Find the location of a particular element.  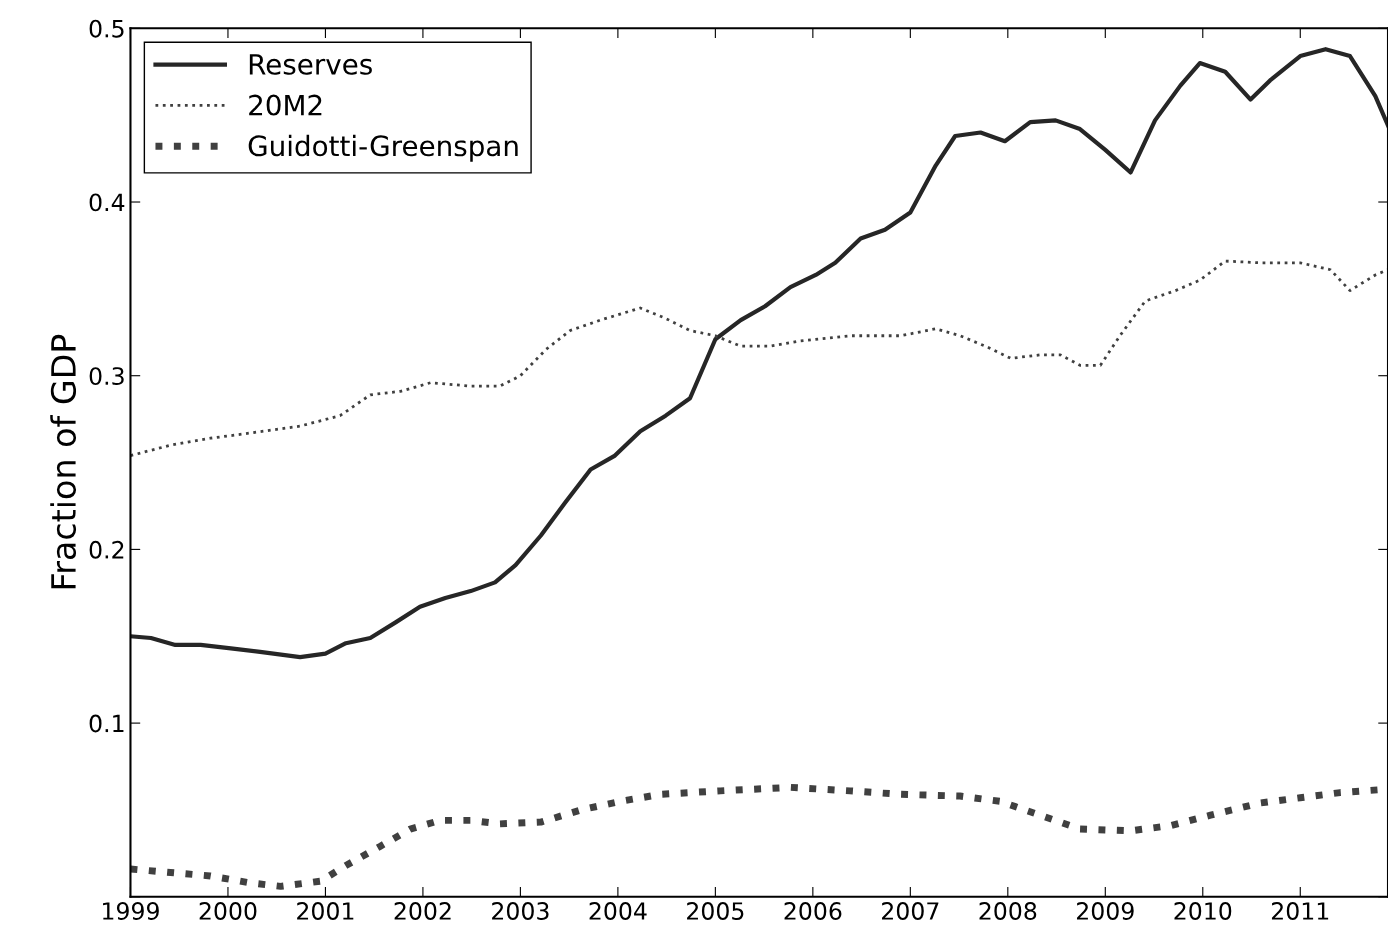

x-tick-label: 2004 is located at coordinates (618, 911).